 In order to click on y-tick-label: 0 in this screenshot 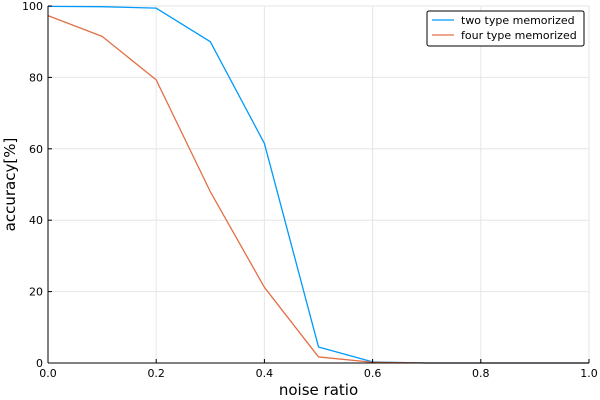, I will do `click(39, 363)`.